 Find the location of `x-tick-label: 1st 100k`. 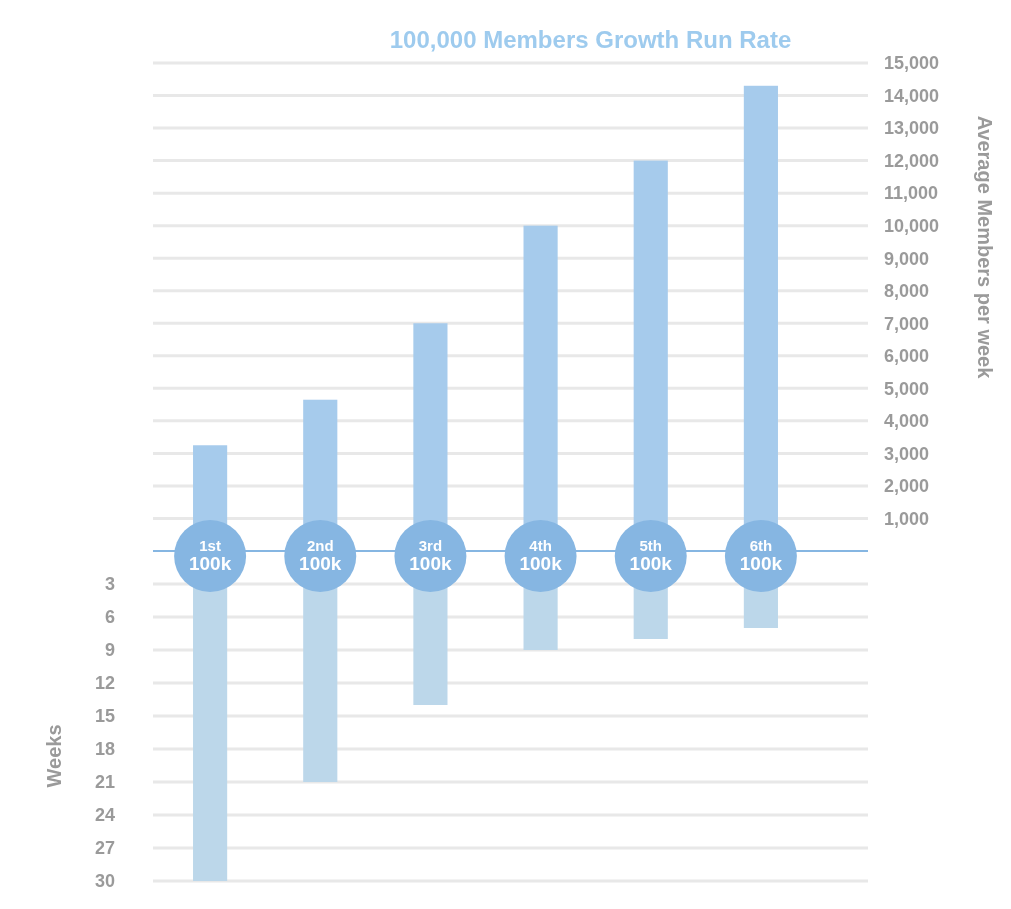

x-tick-label: 1st 100k is located at coordinates (210, 555).